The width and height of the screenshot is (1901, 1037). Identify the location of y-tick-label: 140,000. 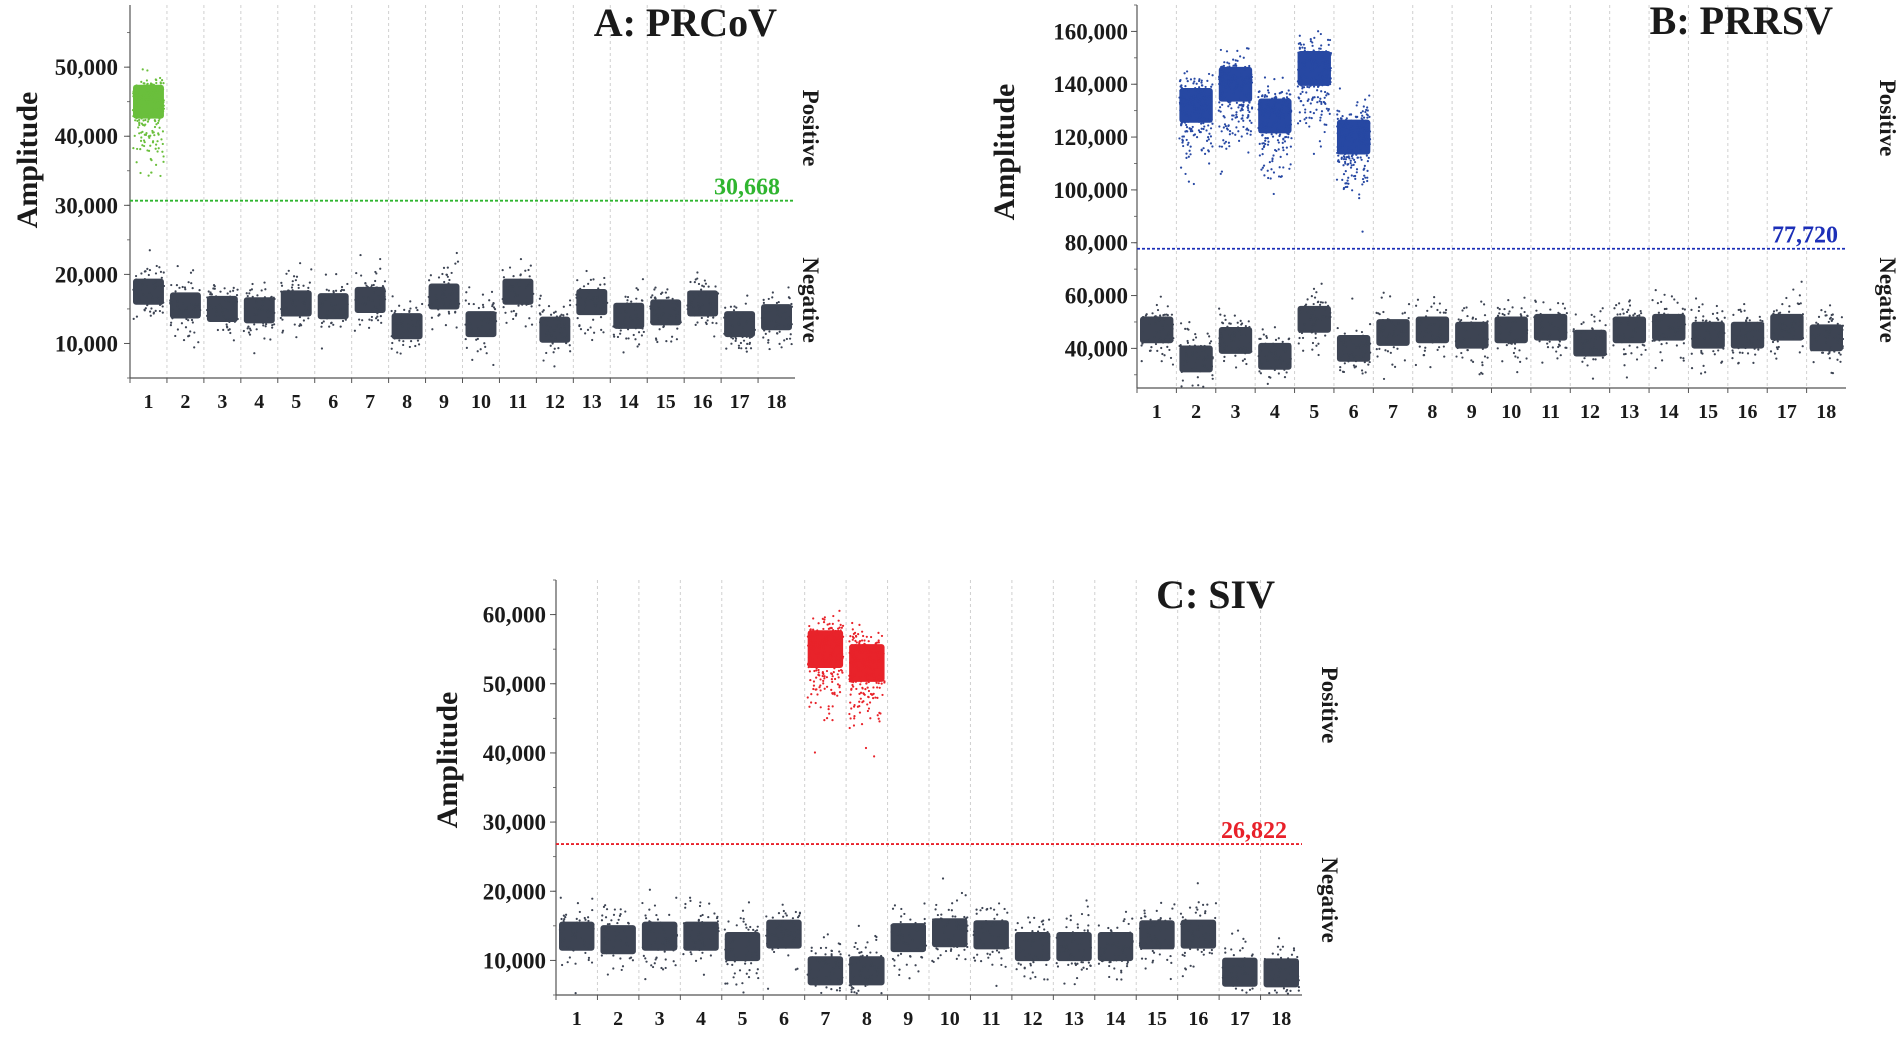
(1090, 84).